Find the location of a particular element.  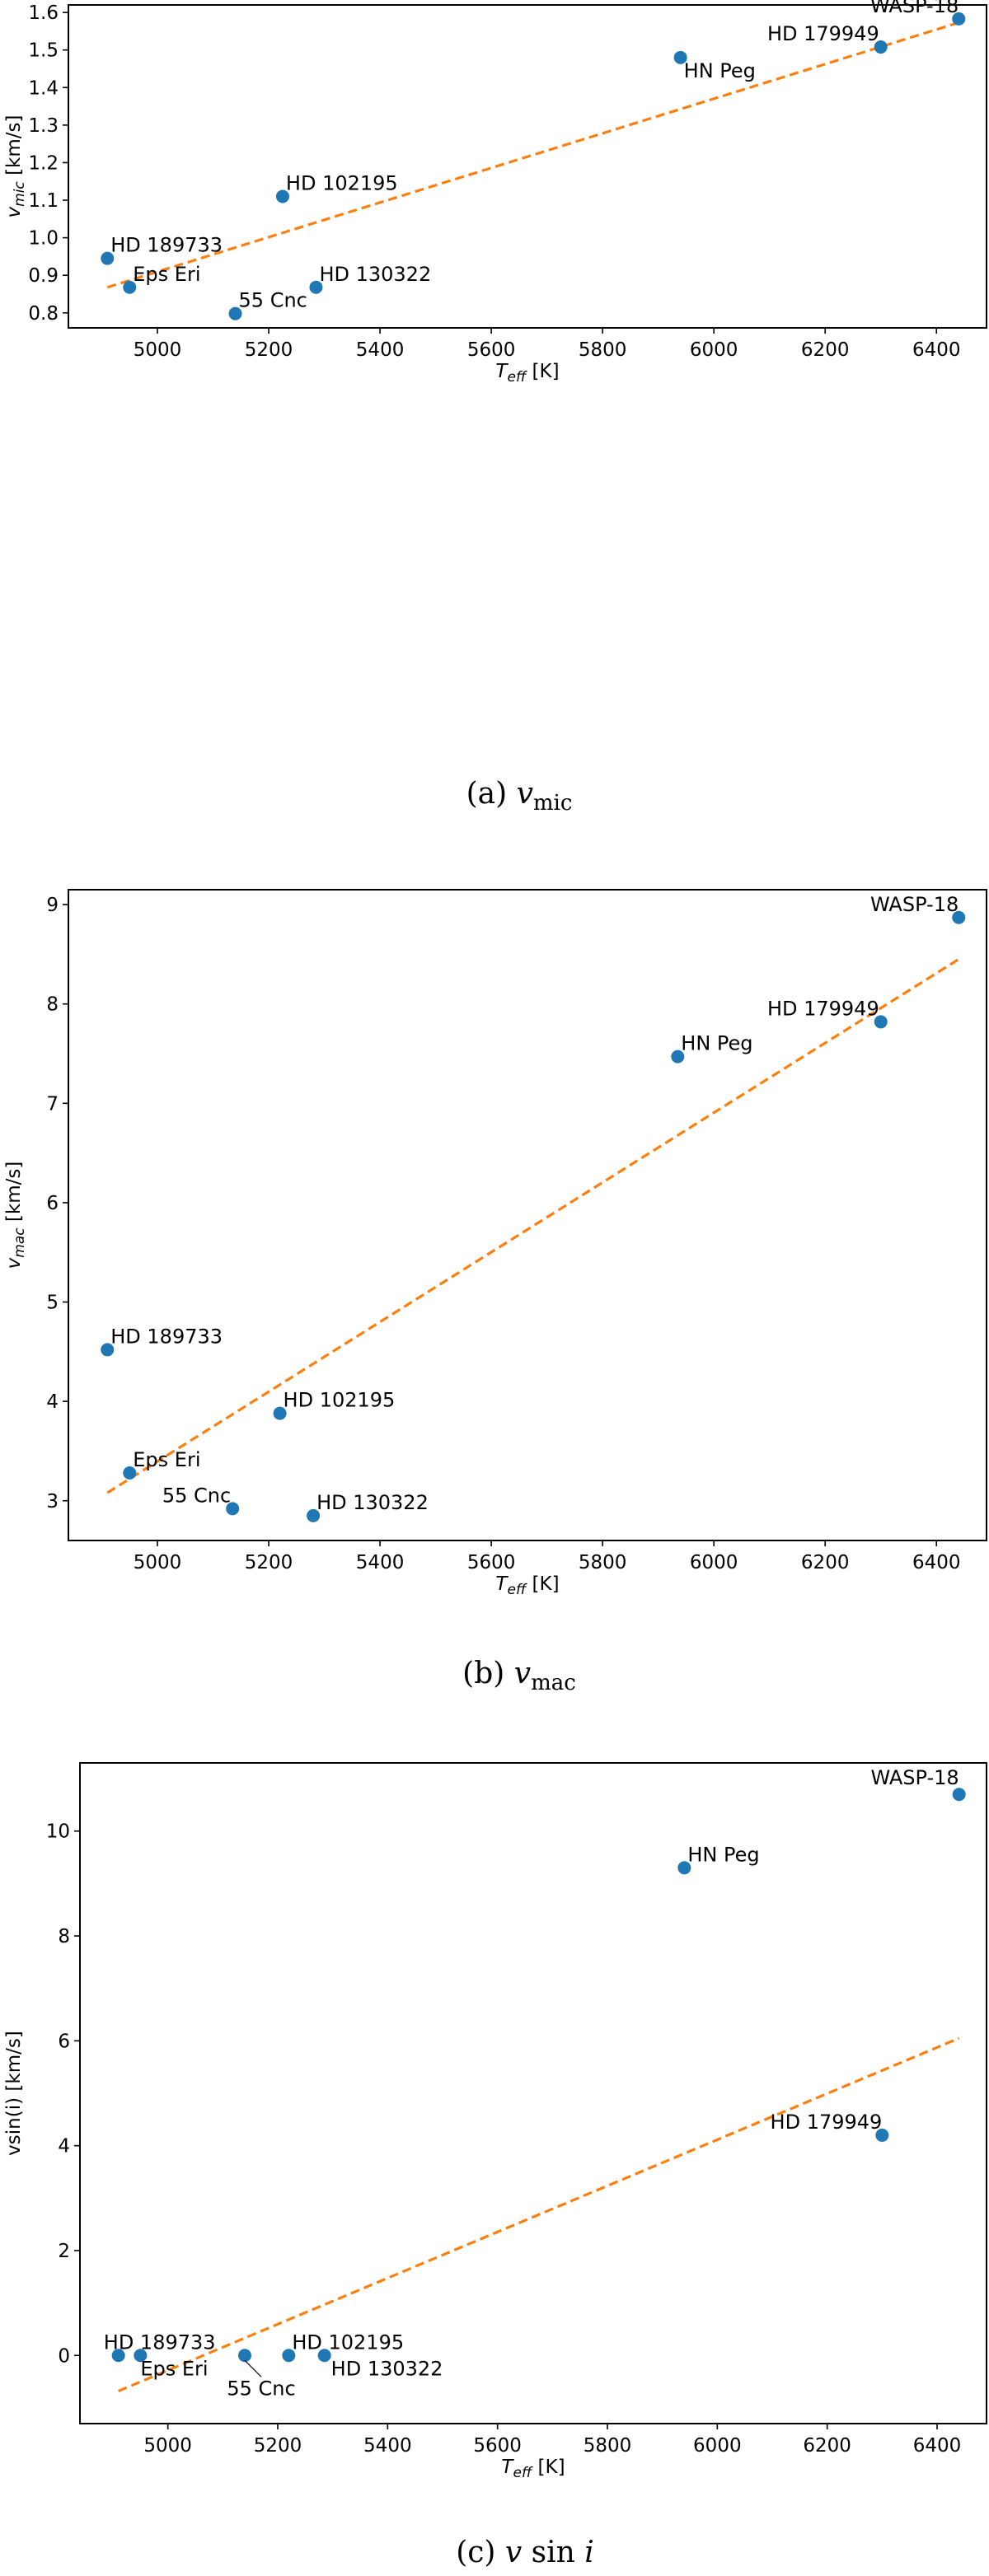

y-tick-label: 2 is located at coordinates (64, 2251).